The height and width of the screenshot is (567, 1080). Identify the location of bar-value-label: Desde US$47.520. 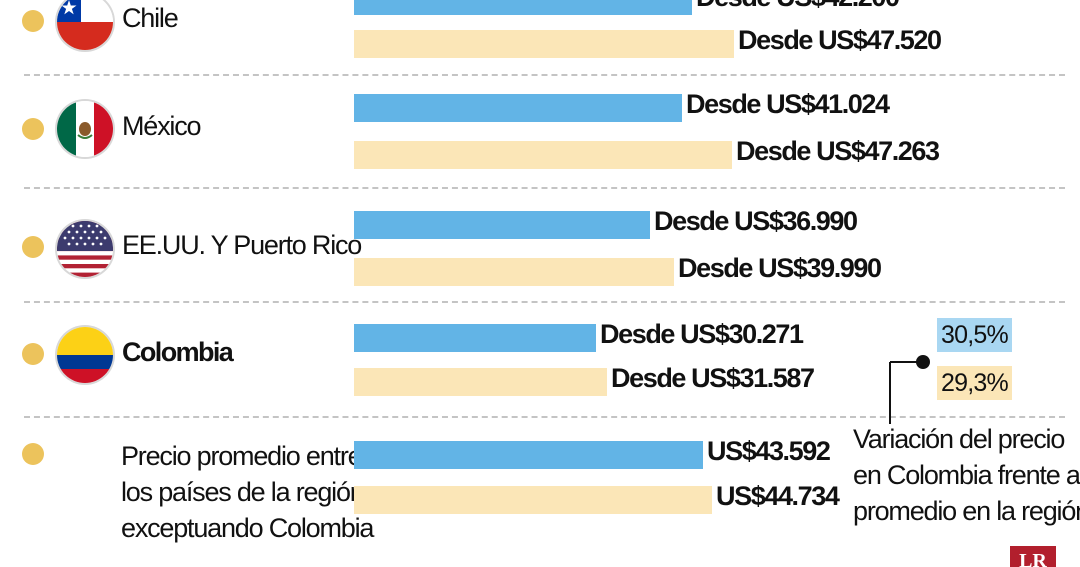
(840, 40).